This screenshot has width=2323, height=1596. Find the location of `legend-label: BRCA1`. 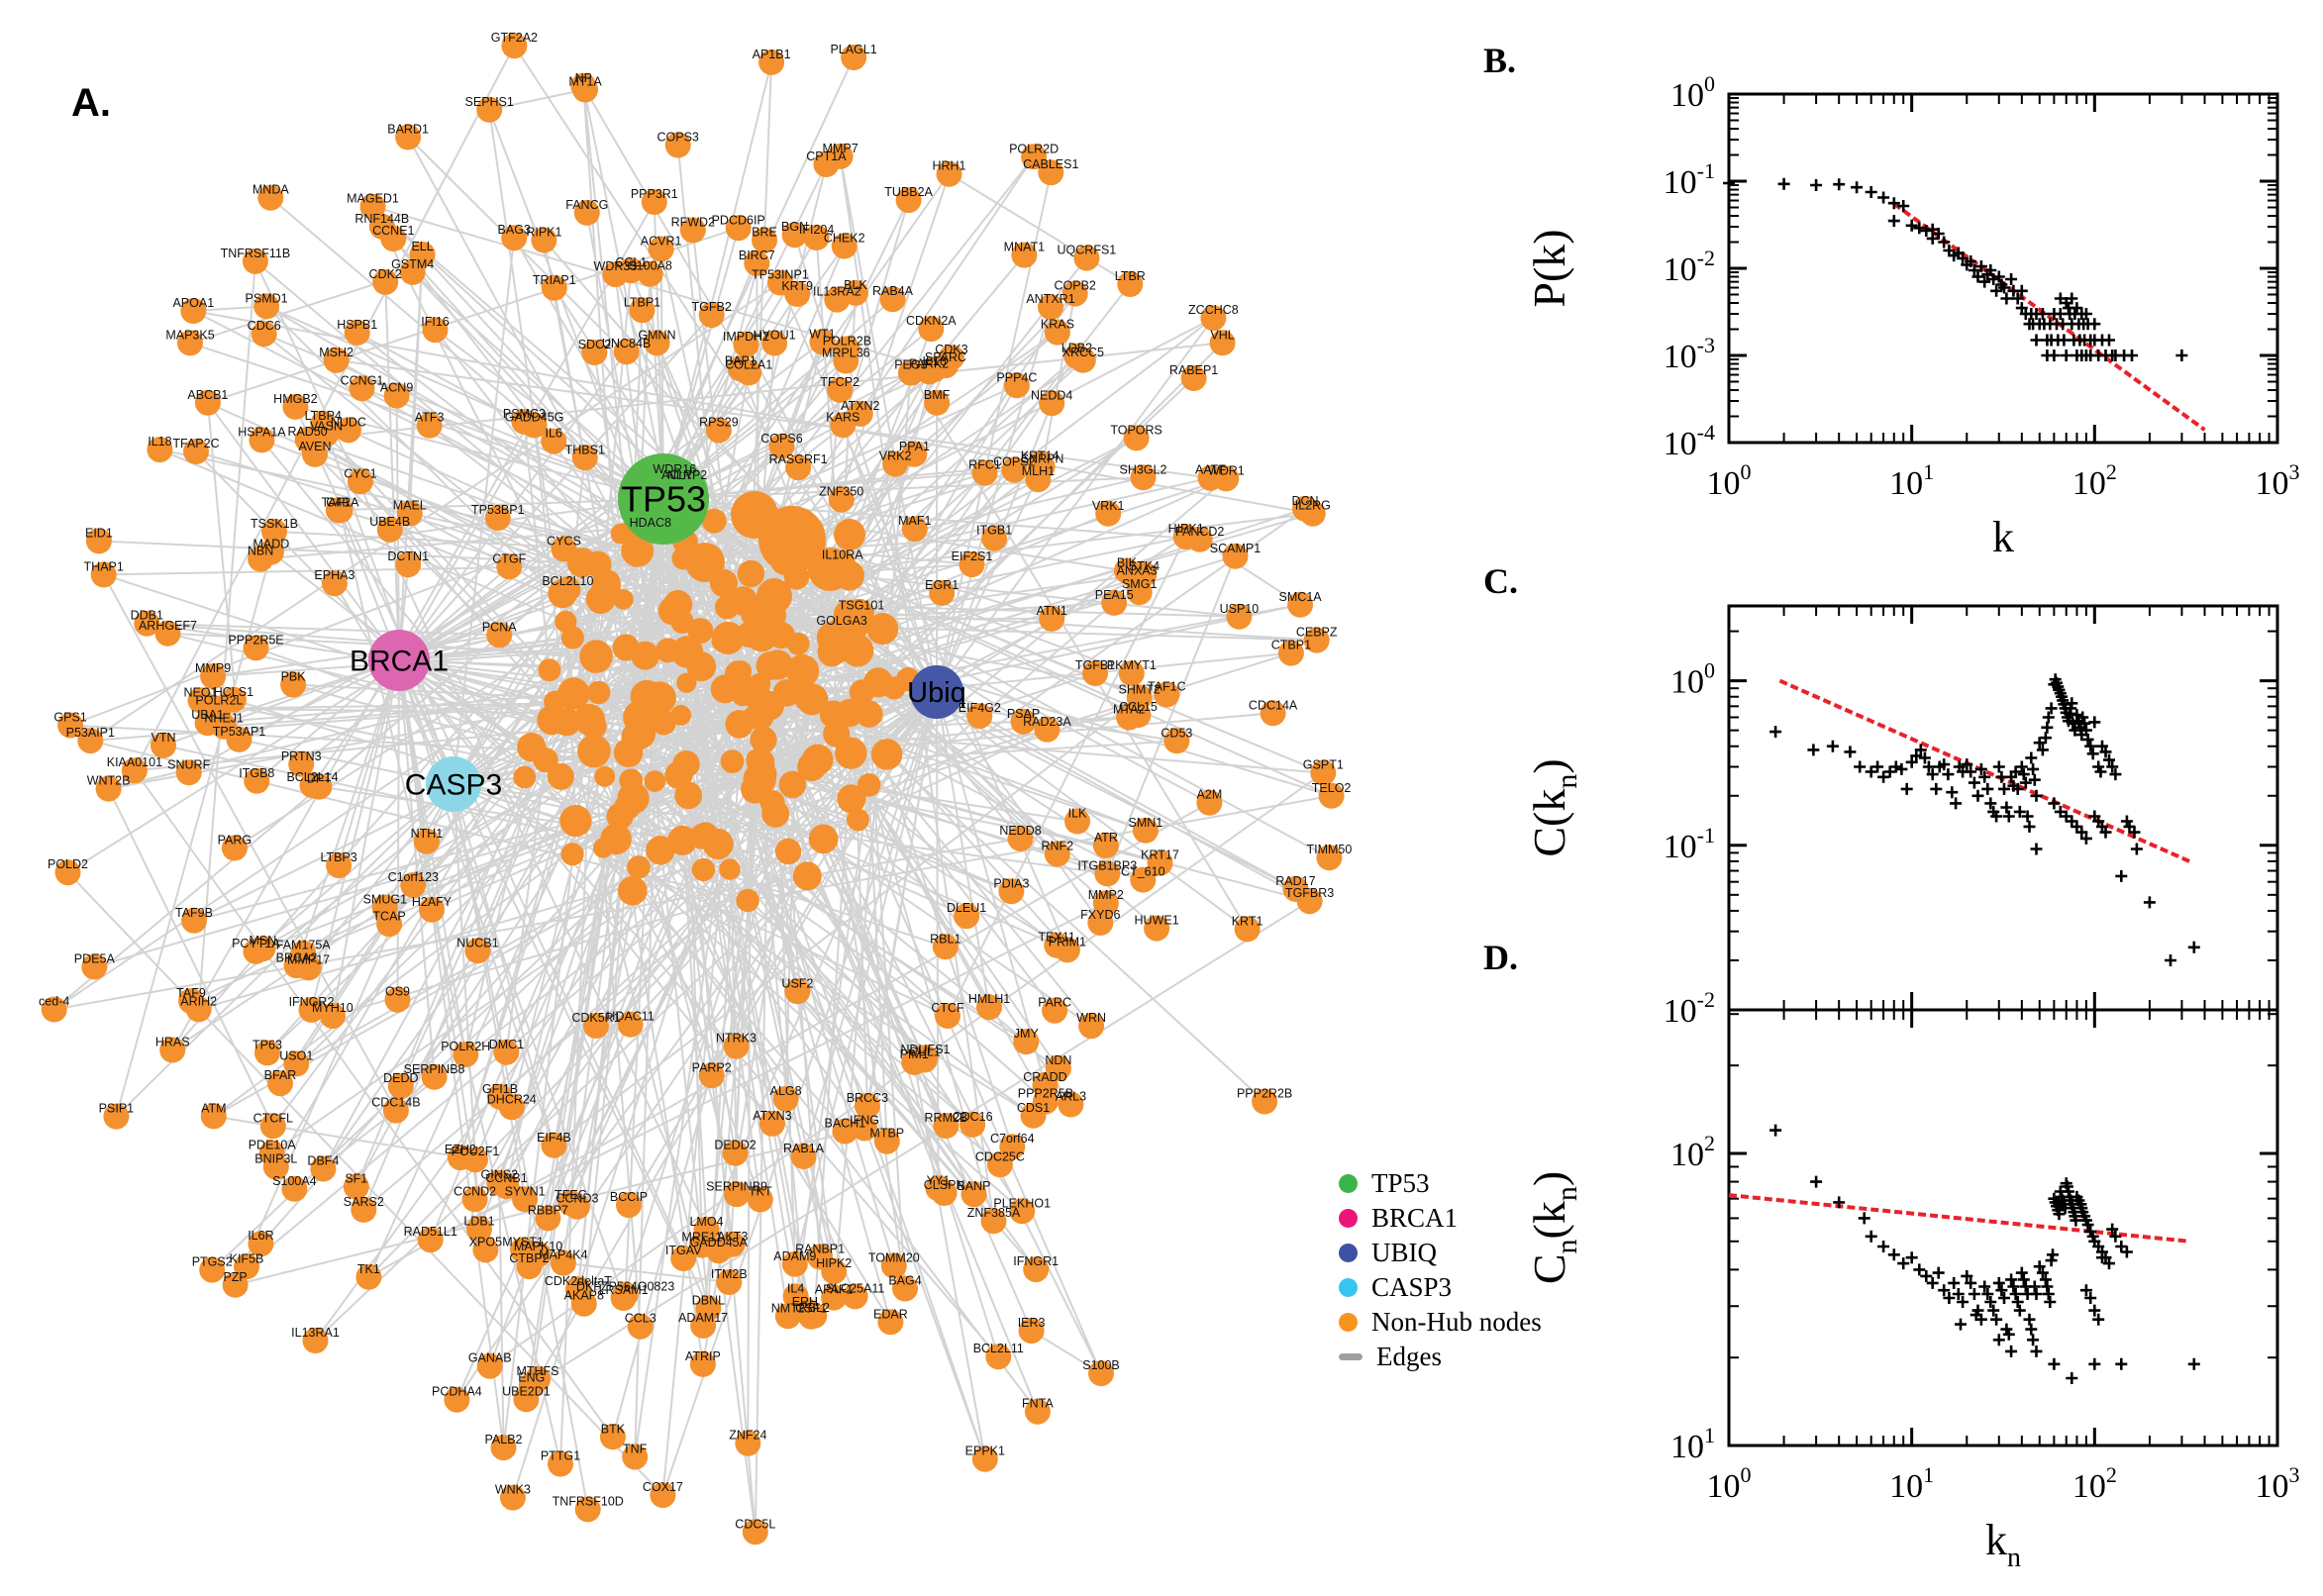

legend-label: BRCA1 is located at coordinates (1415, 1218).